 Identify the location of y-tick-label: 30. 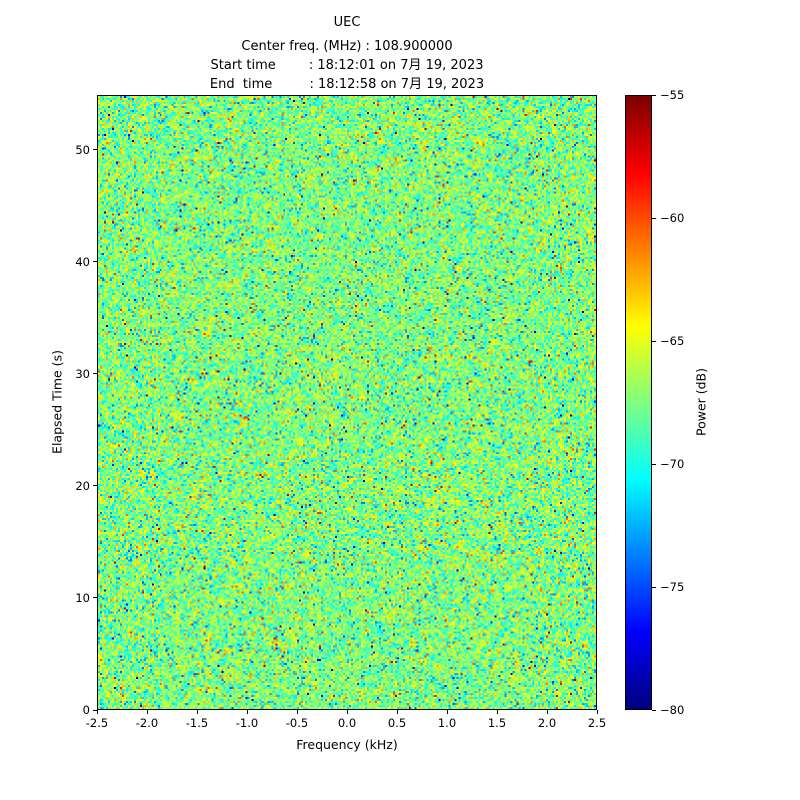
(82, 373).